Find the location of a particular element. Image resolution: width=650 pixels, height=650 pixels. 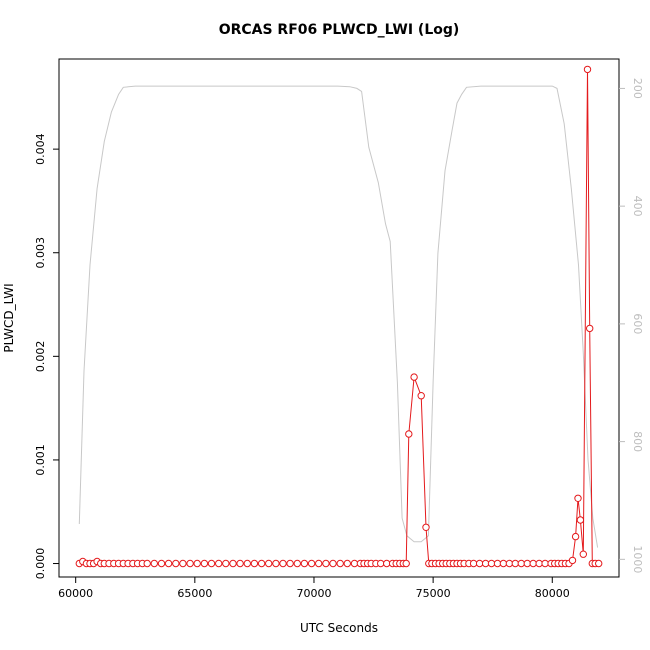

right-tick-label: 600 is located at coordinates (637, 323).